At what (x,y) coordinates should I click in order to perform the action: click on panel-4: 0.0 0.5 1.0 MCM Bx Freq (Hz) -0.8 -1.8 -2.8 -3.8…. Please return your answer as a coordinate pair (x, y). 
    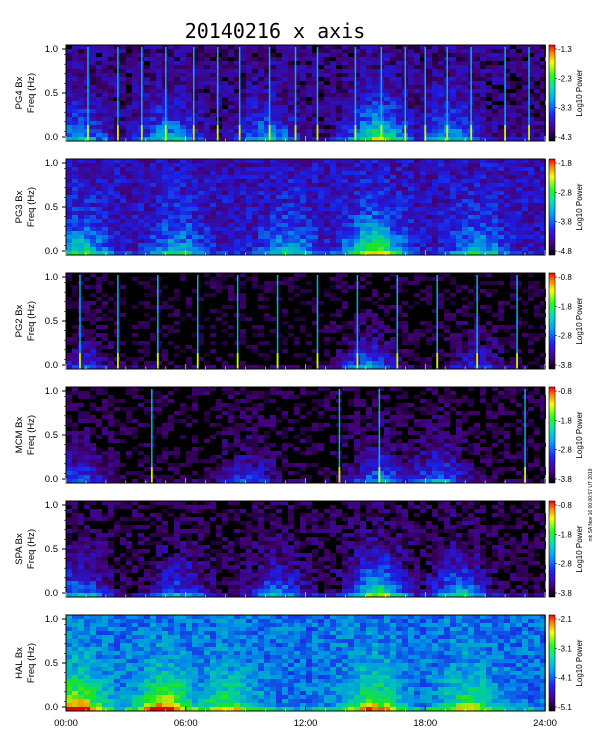
    Looking at the image, I should click on (299, 435).